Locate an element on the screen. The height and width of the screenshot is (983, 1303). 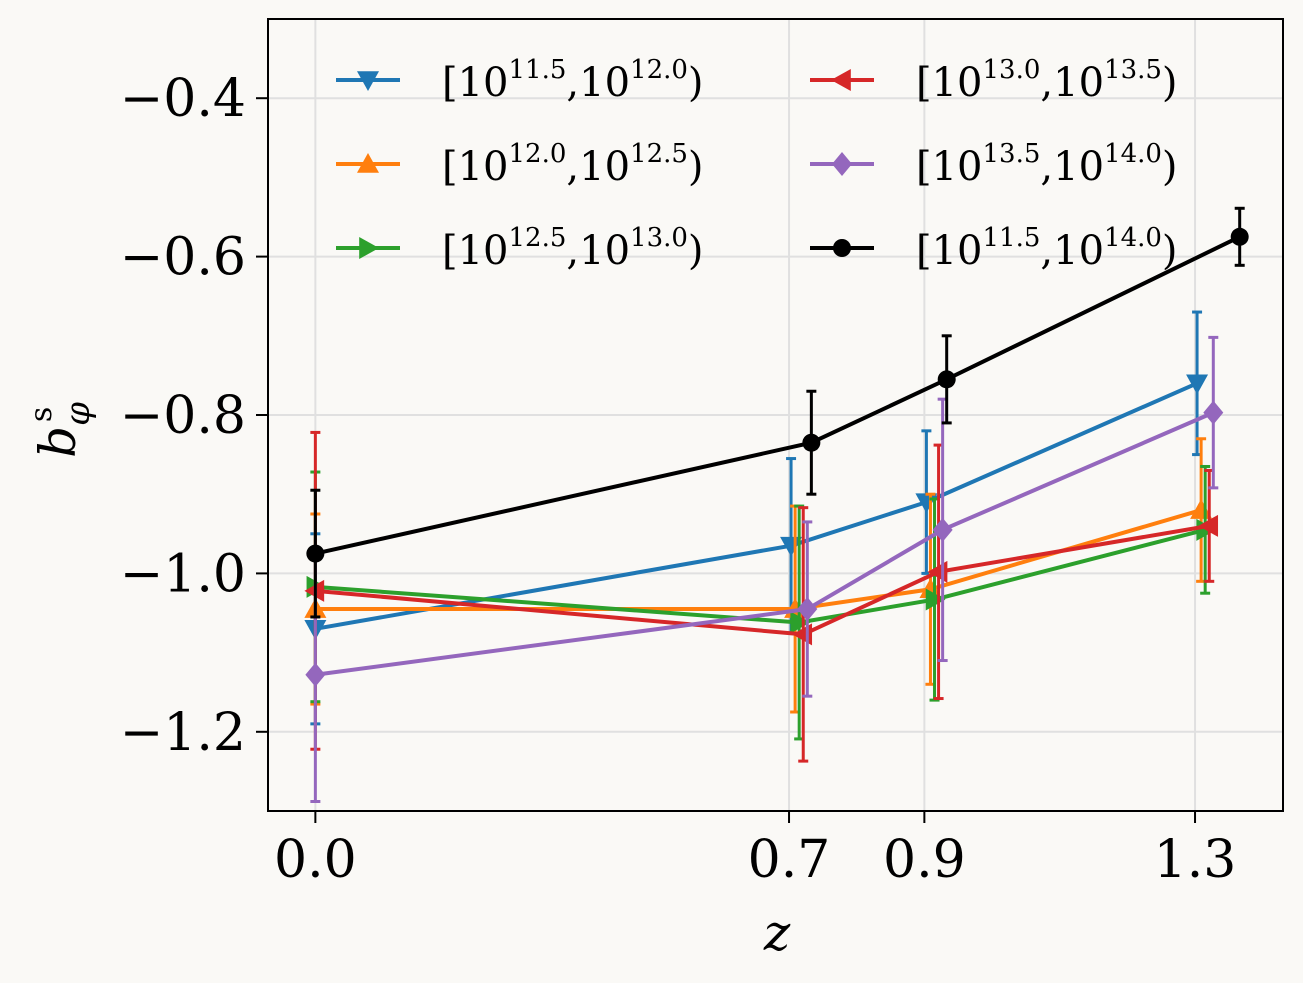
y-tick-label: −0.8 is located at coordinates (183, 416).